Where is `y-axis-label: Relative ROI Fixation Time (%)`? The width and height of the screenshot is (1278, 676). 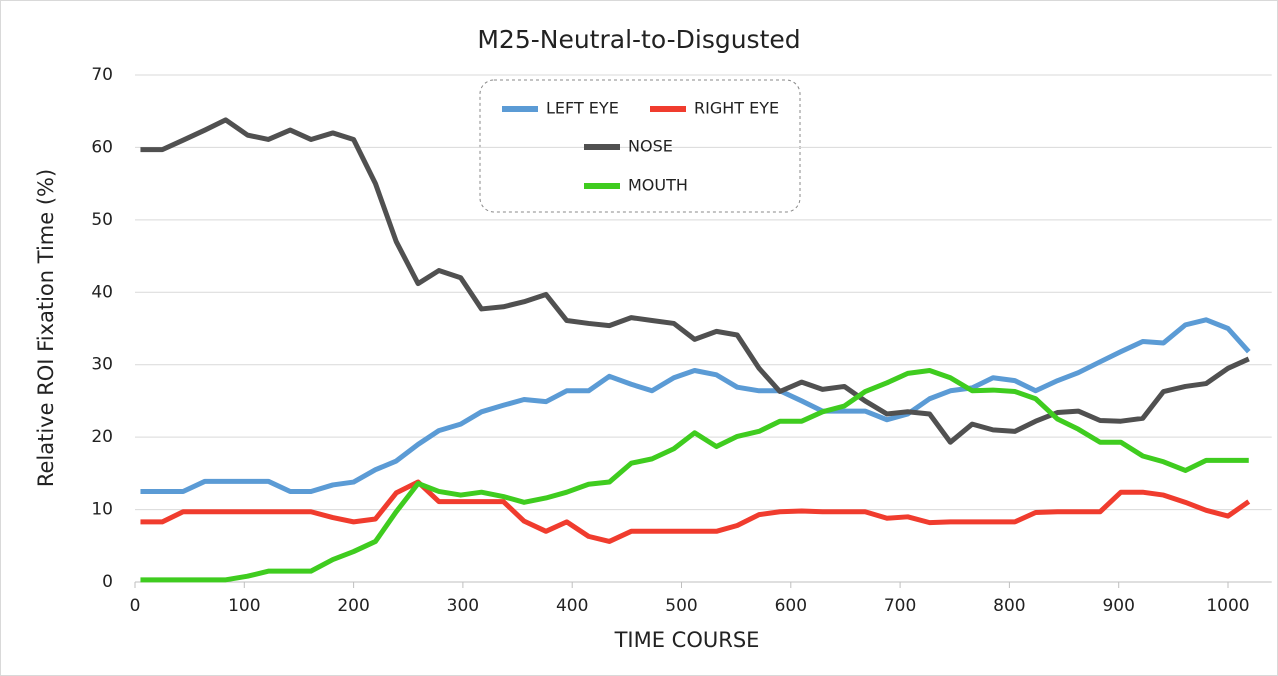 y-axis-label: Relative ROI Fixation Time (%) is located at coordinates (46, 328).